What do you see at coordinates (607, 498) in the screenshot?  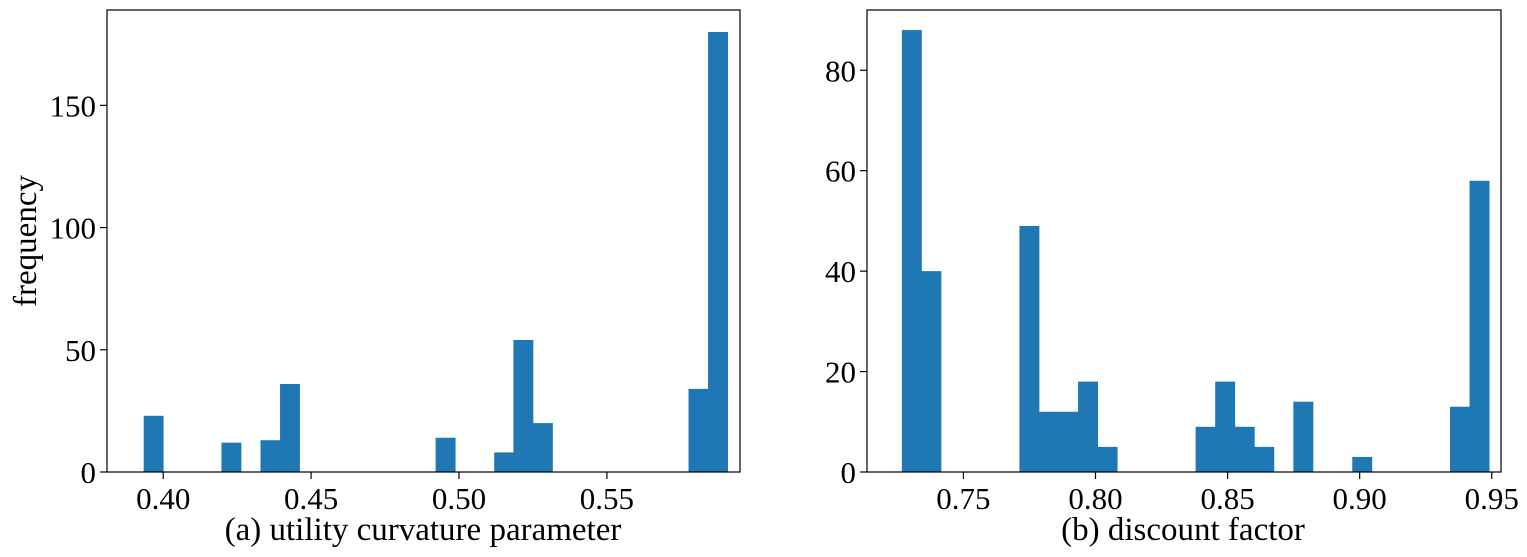 I see `x-tick-label: 0.55` at bounding box center [607, 498].